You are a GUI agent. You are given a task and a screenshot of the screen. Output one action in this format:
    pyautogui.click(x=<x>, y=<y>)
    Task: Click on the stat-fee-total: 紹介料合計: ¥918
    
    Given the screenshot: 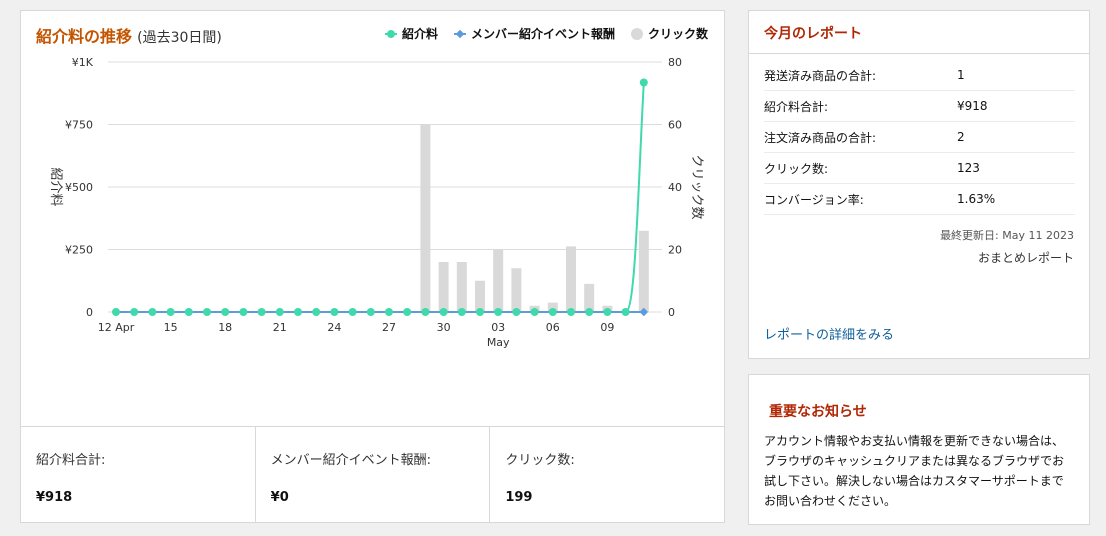 What is the action you would take?
    pyautogui.click(x=138, y=474)
    